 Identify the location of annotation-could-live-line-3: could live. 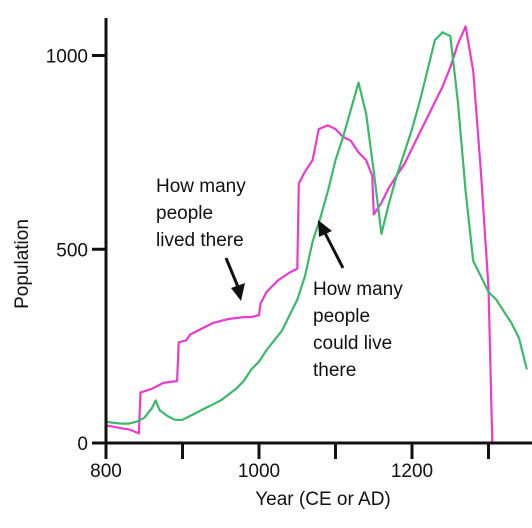
(352, 343).